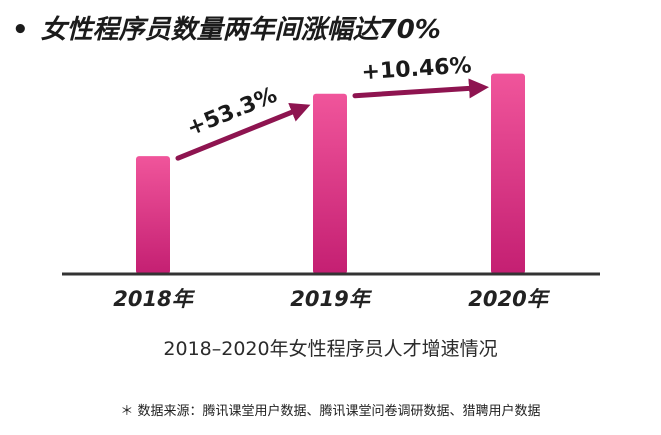 The width and height of the screenshot is (661, 435). I want to click on x-tick-label: 2020年, so click(509, 299).